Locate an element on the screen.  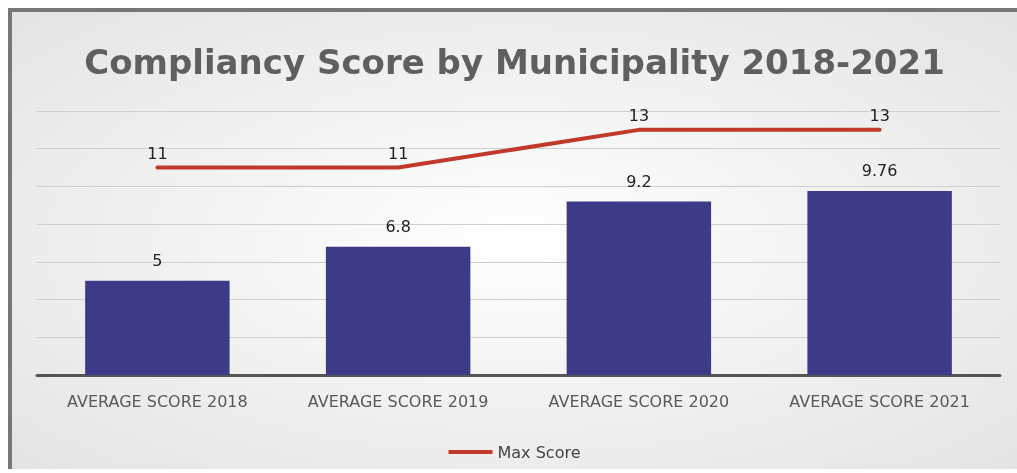
data-label: 5 is located at coordinates (157, 261).